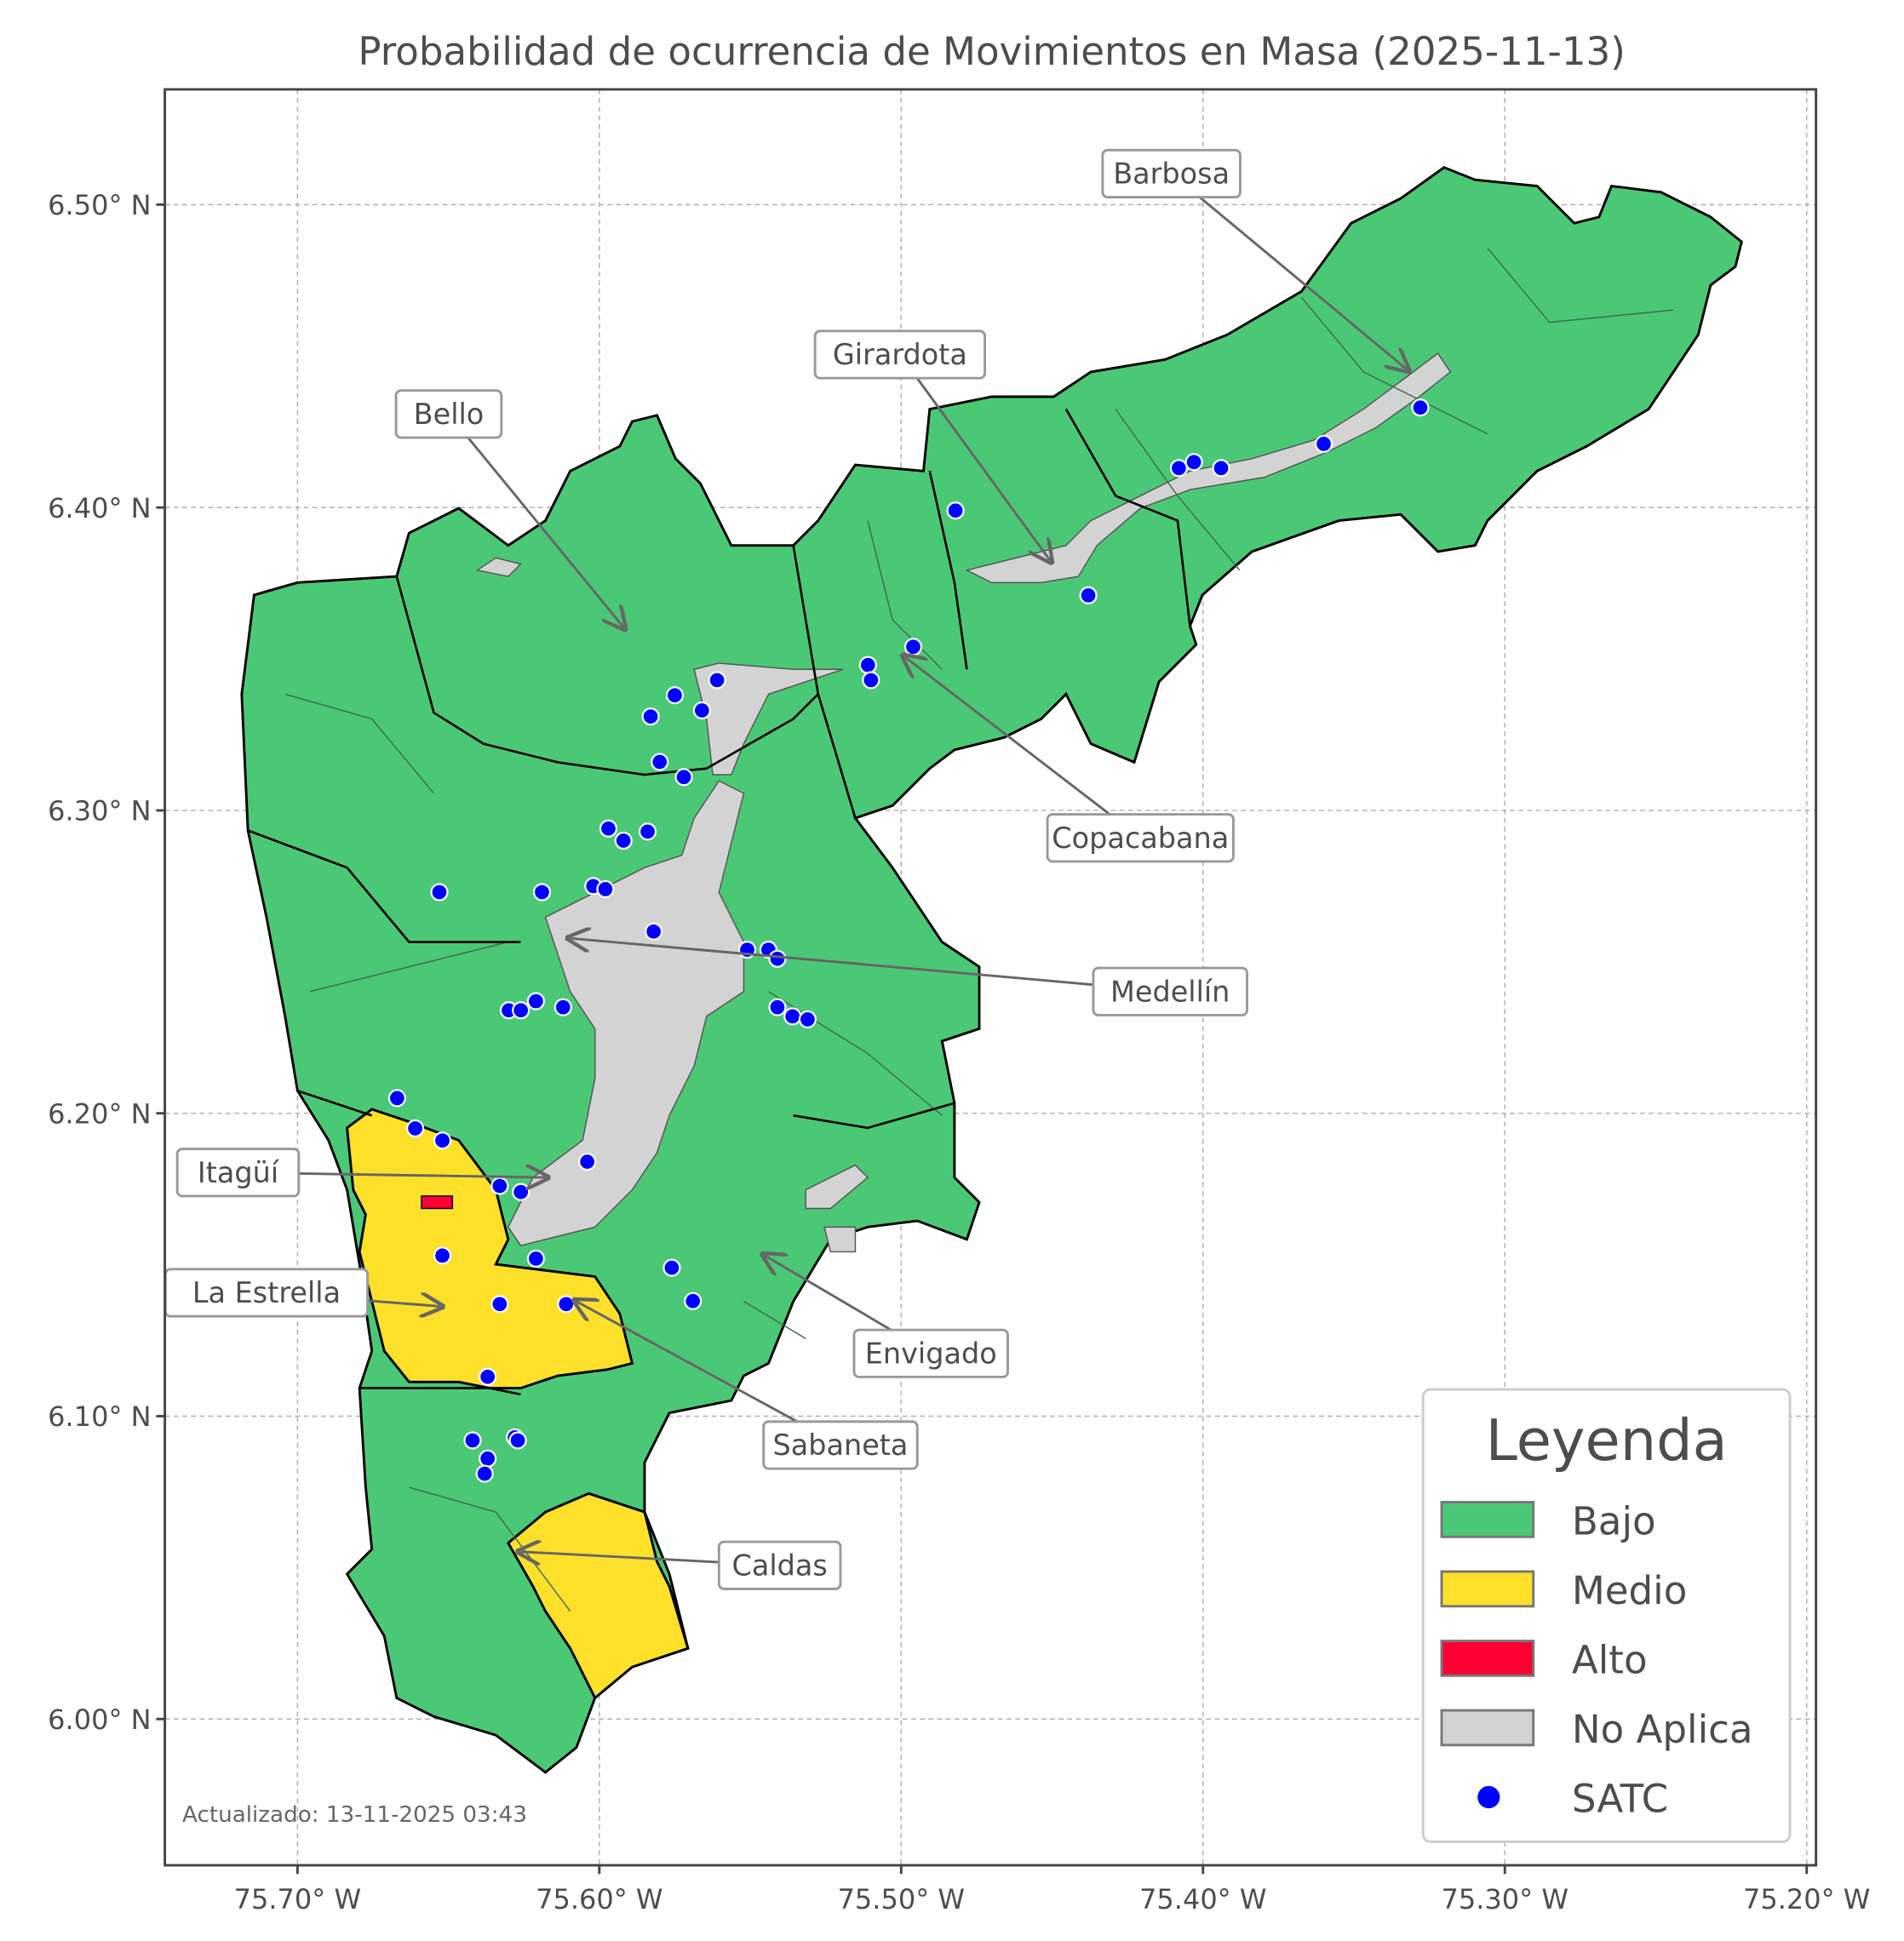 The width and height of the screenshot is (1904, 1941). I want to click on municipality-label: Barbosa, so click(1172, 174).